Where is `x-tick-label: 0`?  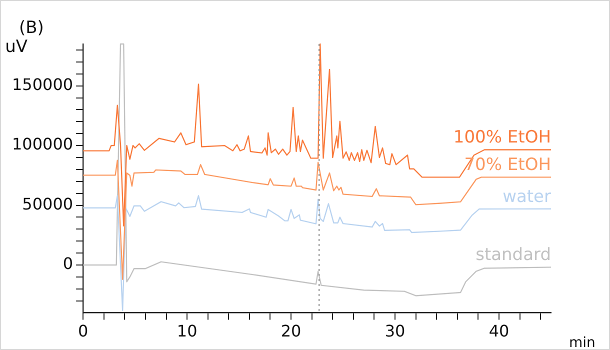
x-tick-label: 0 is located at coordinates (83, 331).